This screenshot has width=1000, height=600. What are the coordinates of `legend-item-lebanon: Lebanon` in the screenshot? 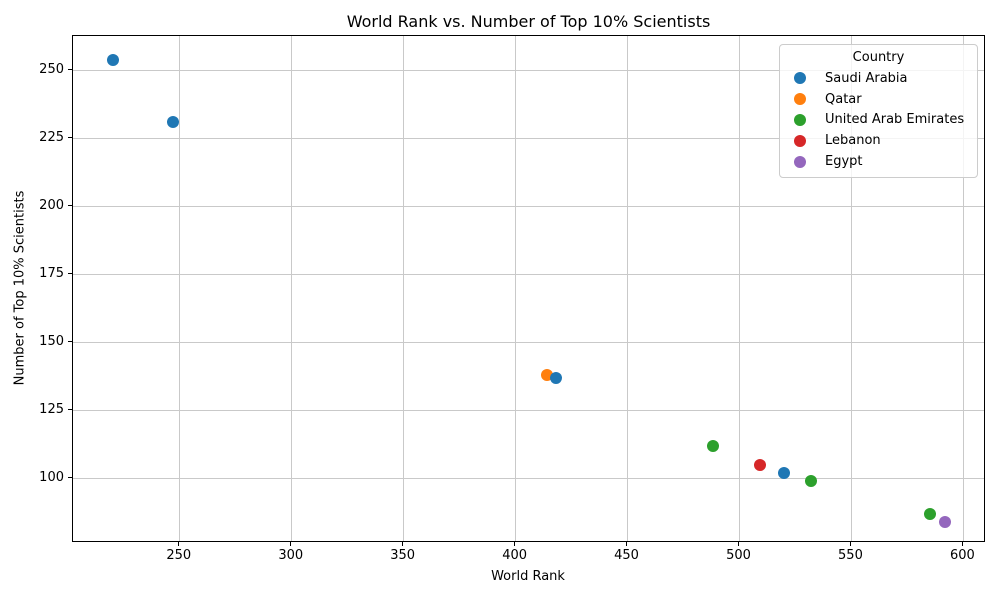 It's located at (878, 140).